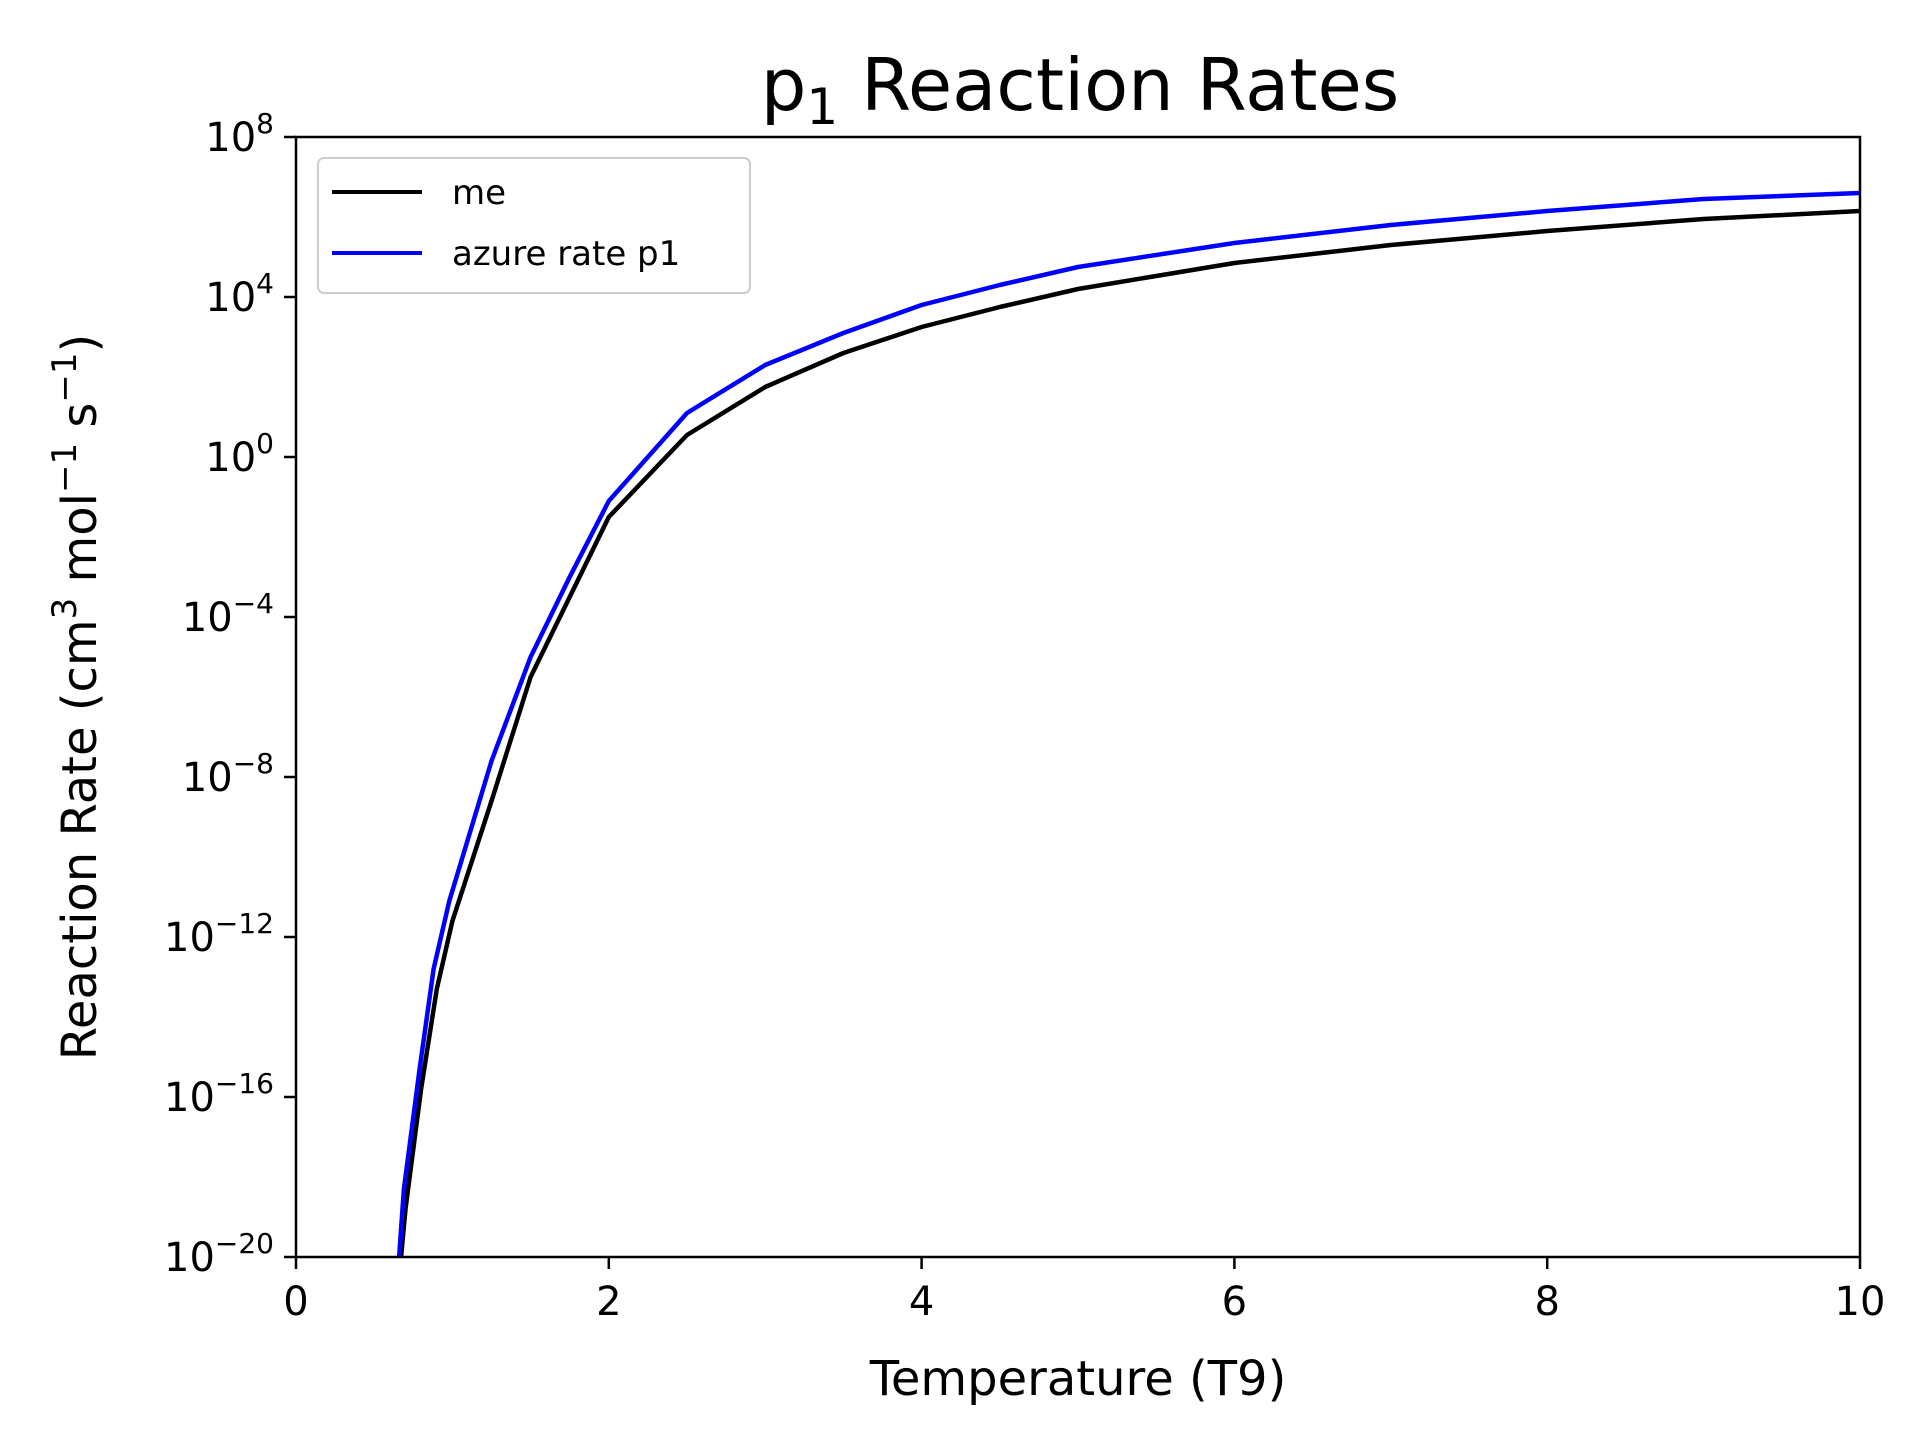  I want to click on x-tick-label: 2, so click(608, 1302).